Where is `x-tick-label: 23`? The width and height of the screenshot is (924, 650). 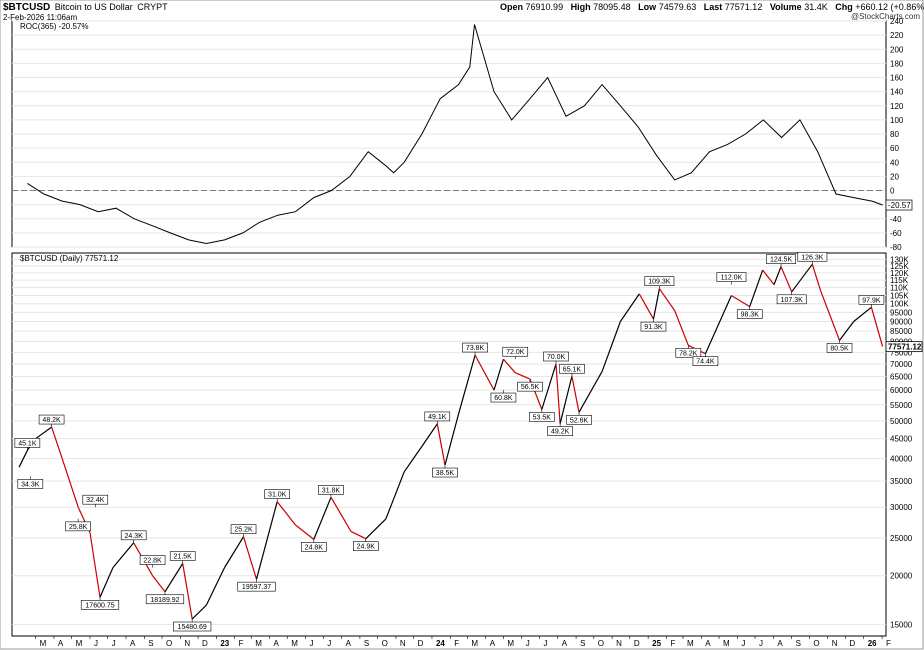
x-tick-label: 23 is located at coordinates (224, 643).